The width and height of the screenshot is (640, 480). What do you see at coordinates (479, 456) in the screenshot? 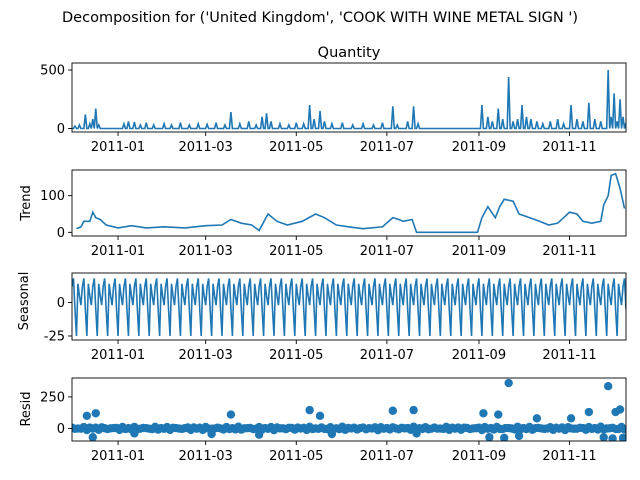
I see `resid-xtick-label: 2011-09` at bounding box center [479, 456].